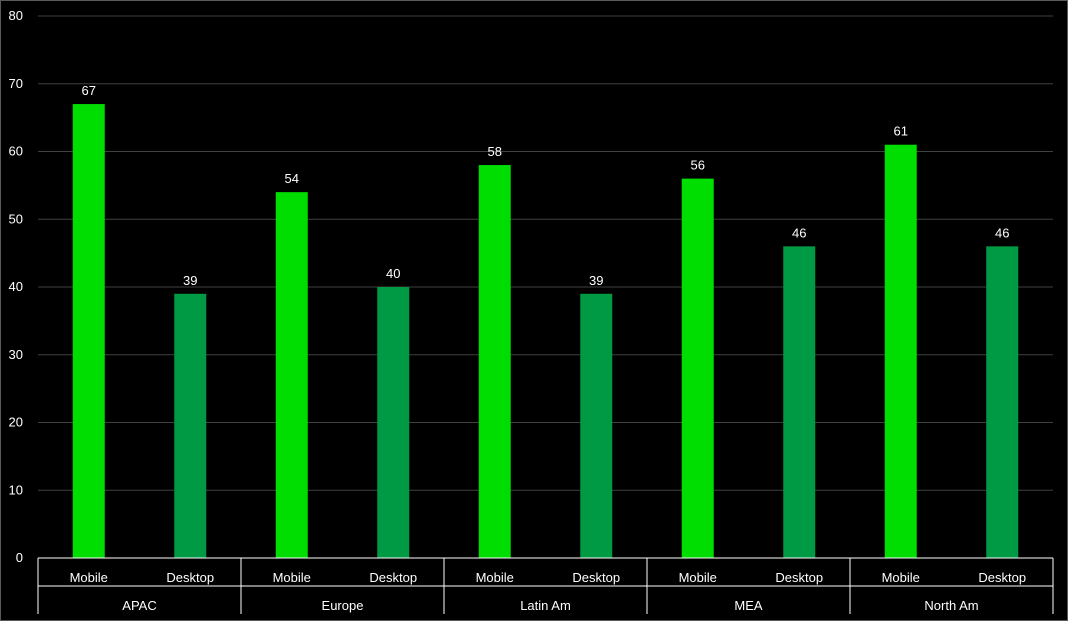 This screenshot has width=1068, height=621. I want to click on y-tick-label: 0, so click(19, 557).